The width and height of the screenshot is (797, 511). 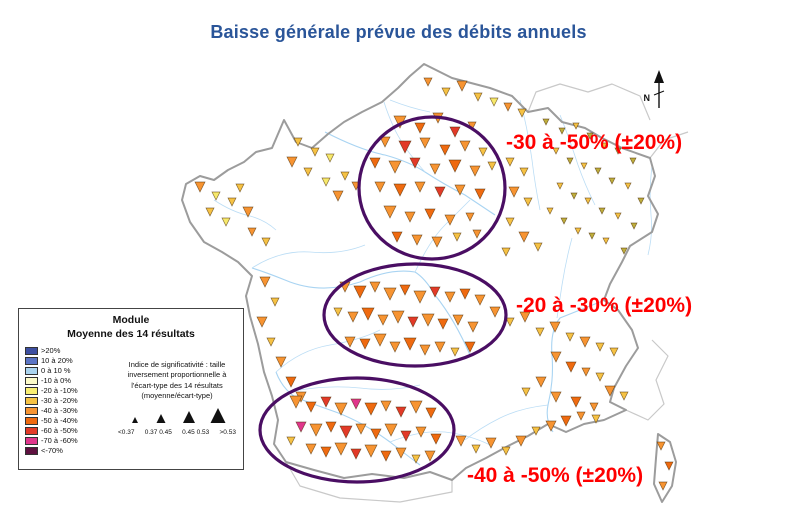 I want to click on legend-item: -30 à -20%, so click(x=69, y=400).